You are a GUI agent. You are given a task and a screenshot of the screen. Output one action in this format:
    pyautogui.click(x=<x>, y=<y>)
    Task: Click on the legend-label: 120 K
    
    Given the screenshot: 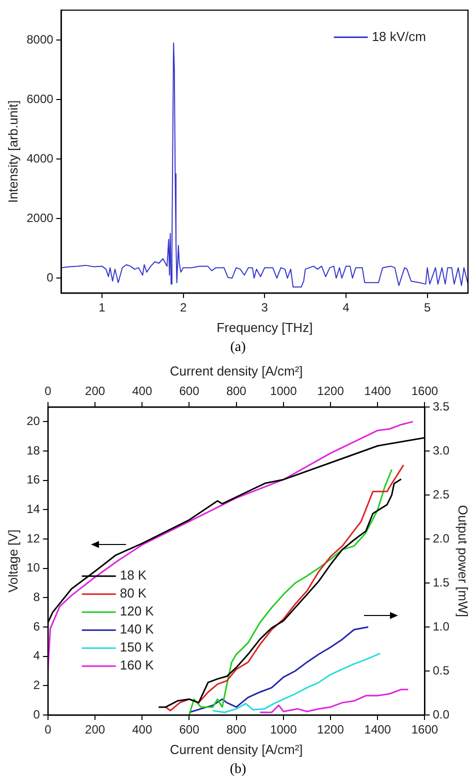 What is the action you would take?
    pyautogui.click(x=137, y=611)
    